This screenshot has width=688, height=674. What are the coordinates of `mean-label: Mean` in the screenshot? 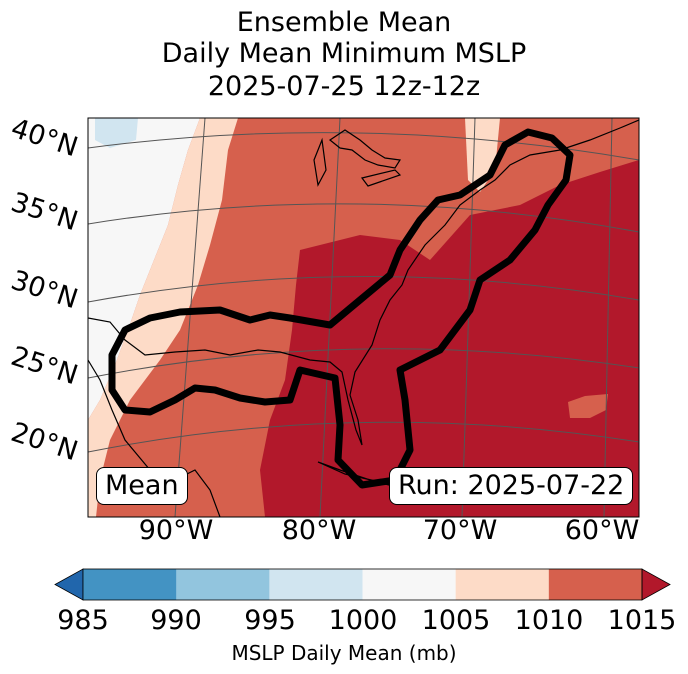 It's located at (142, 486).